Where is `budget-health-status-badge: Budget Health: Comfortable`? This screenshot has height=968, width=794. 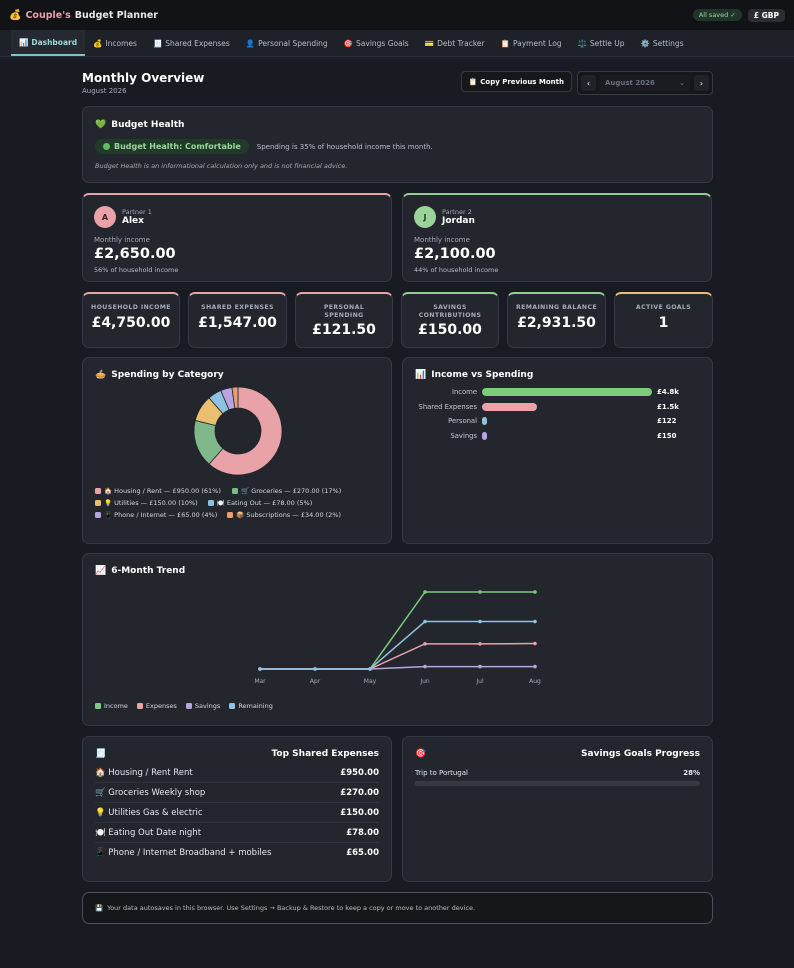
budget-health-status-badge: Budget Health: Comfortable is located at coordinates (172, 146).